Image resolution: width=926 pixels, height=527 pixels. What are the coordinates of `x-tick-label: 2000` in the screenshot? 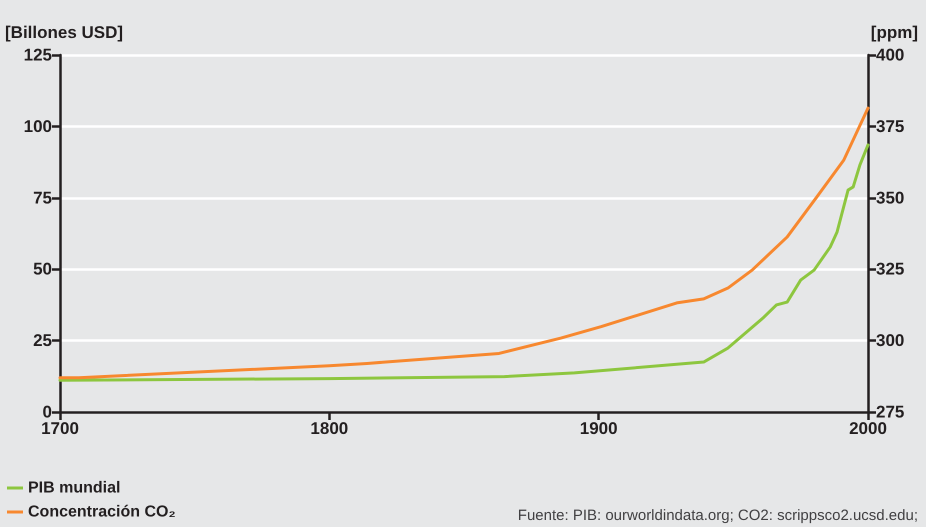 It's located at (868, 428).